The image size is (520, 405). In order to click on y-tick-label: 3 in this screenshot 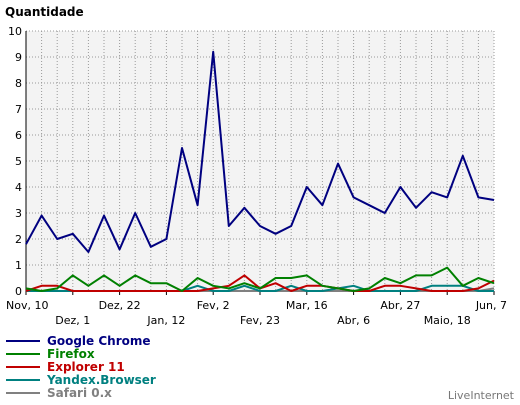, I will do `click(18, 213)`.